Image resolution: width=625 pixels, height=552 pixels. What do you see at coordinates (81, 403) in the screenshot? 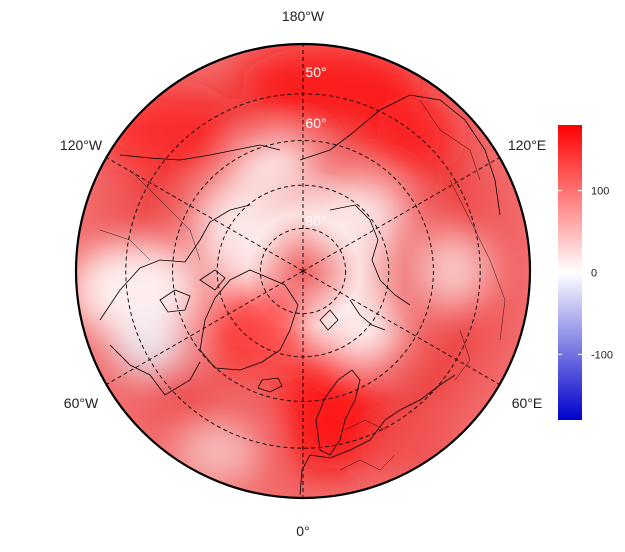
I see `meridian-label-60w: 60°W` at bounding box center [81, 403].